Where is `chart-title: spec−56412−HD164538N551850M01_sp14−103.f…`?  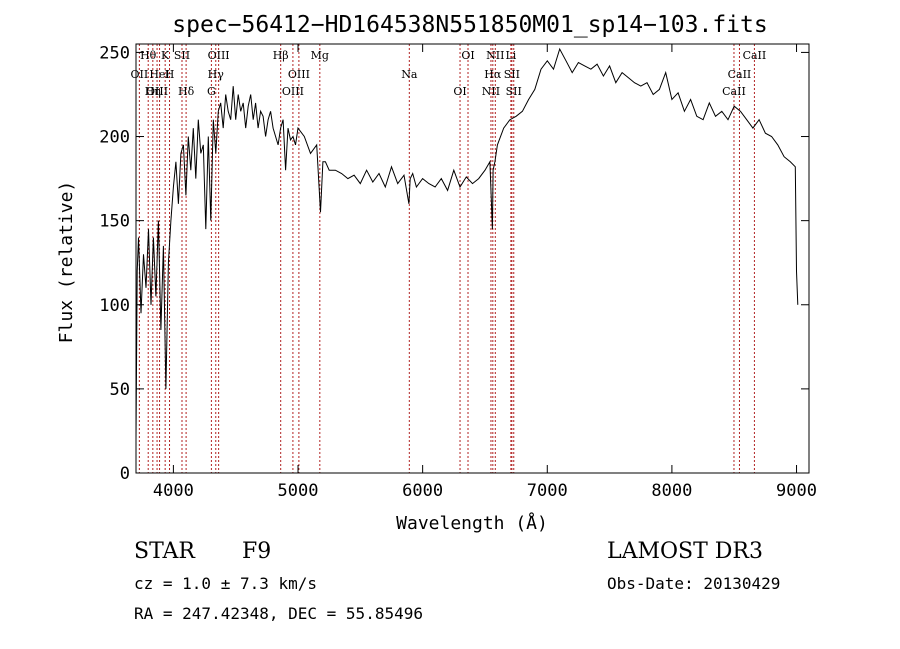
chart-title: spec−56412−HD164538N551850M01_sp14−103.f… is located at coordinates (469, 25).